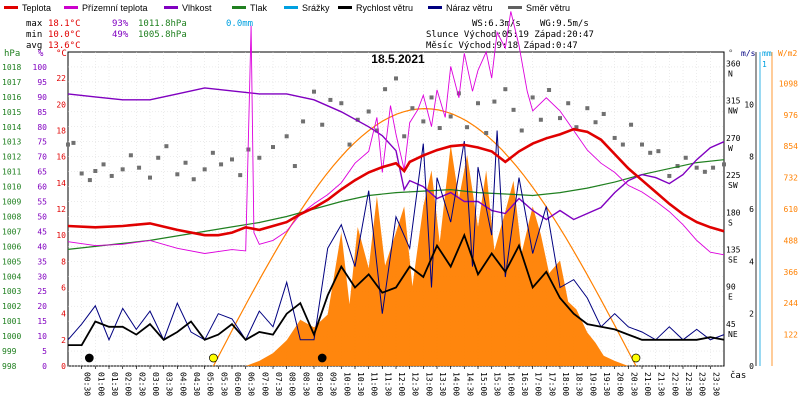 The width and height of the screenshot is (800, 400). What do you see at coordinates (791, 272) in the screenshot?
I see `solar-tick-label: 366` at bounding box center [791, 272].